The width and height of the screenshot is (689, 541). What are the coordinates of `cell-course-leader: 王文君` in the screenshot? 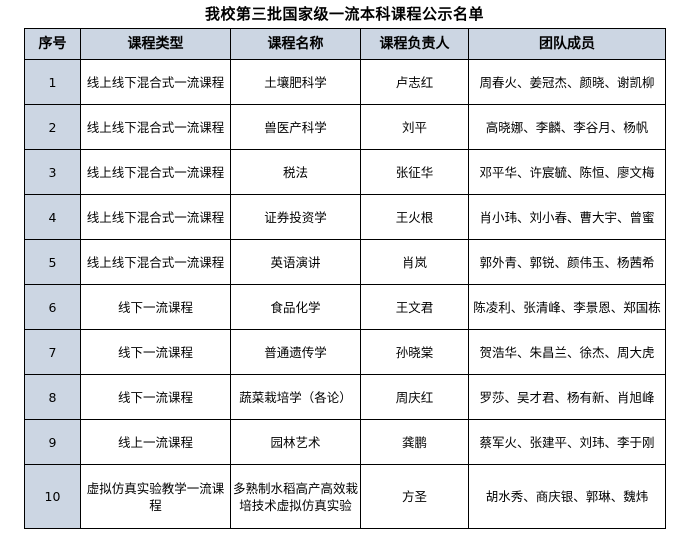 It's located at (414, 307).